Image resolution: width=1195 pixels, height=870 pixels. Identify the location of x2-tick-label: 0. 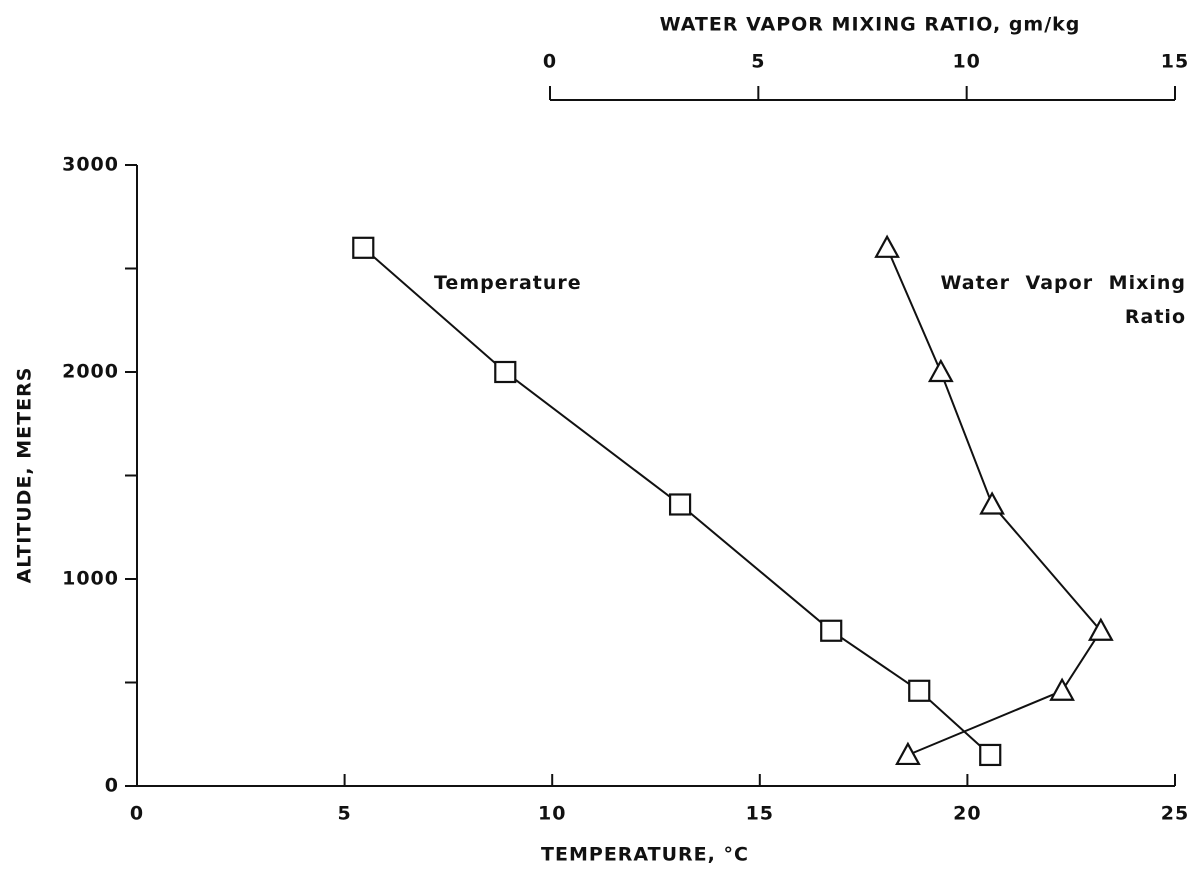
(550, 62).